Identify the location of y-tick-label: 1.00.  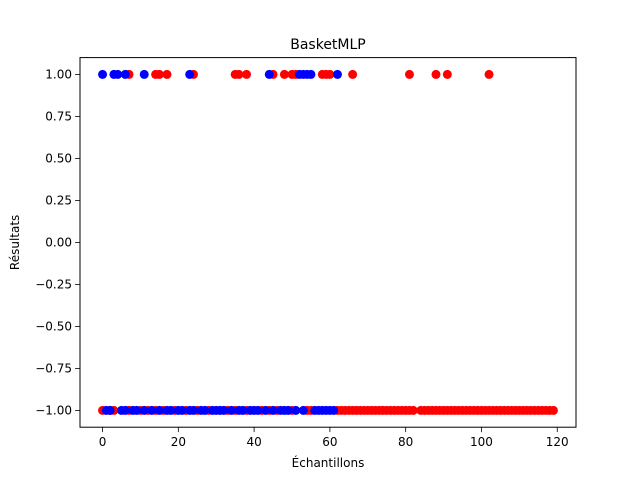
(58, 75).